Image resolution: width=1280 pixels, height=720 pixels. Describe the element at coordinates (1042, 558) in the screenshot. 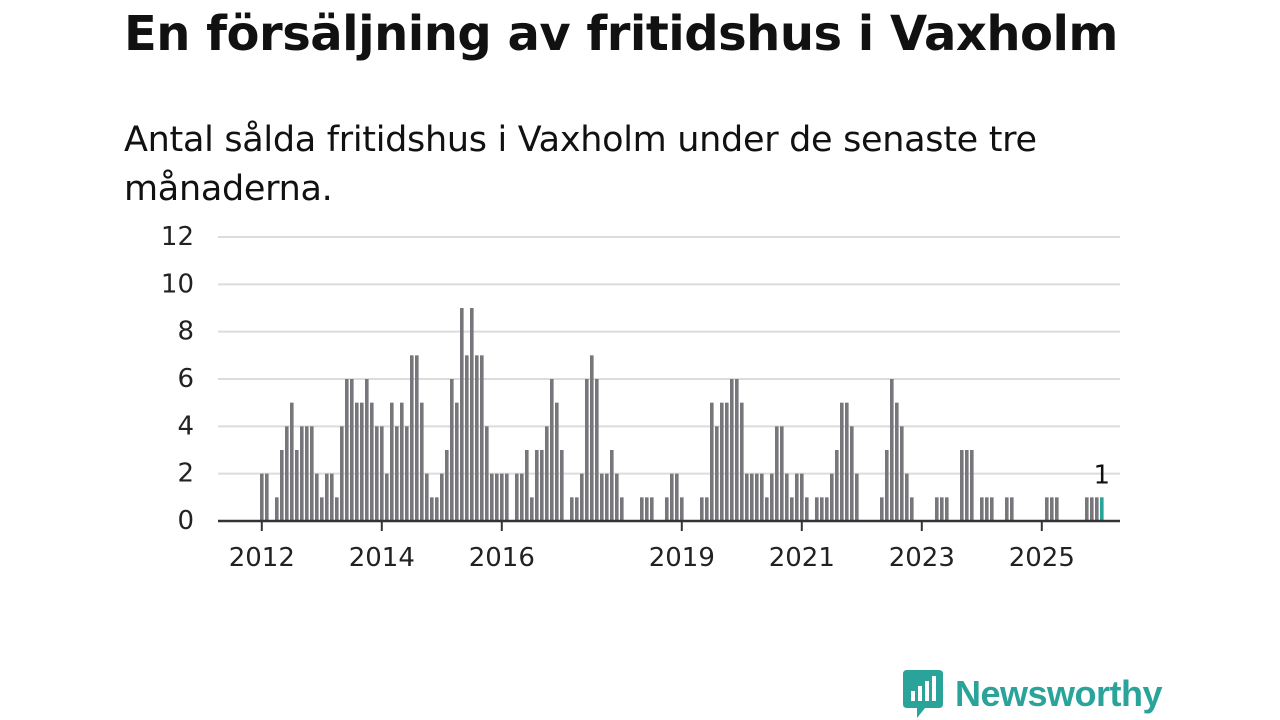

I see `x-tick-label: 2025` at that location.